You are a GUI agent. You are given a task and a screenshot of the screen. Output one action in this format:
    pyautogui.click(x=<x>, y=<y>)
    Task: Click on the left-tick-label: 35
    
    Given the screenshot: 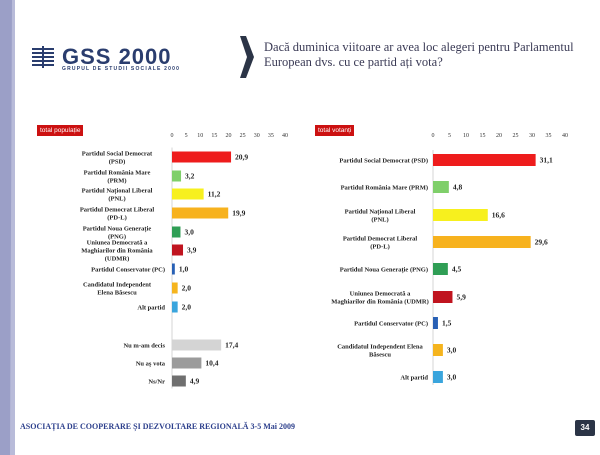 What is the action you would take?
    pyautogui.click(x=271, y=136)
    